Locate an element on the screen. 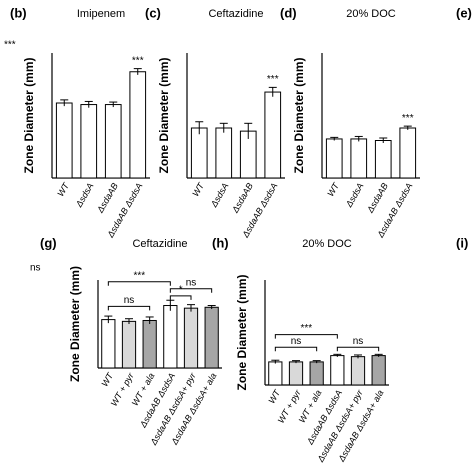 This screenshot has width=474, height=474. panel-label: (b) is located at coordinates (18, 12).